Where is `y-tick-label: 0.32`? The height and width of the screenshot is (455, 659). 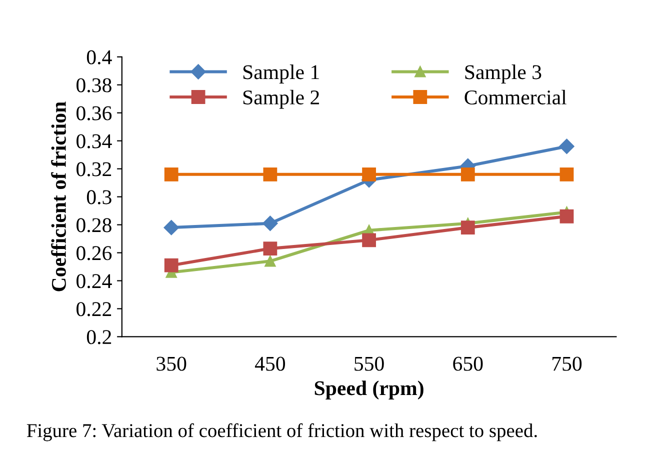
y-tick-label: 0.32 is located at coordinates (94, 169).